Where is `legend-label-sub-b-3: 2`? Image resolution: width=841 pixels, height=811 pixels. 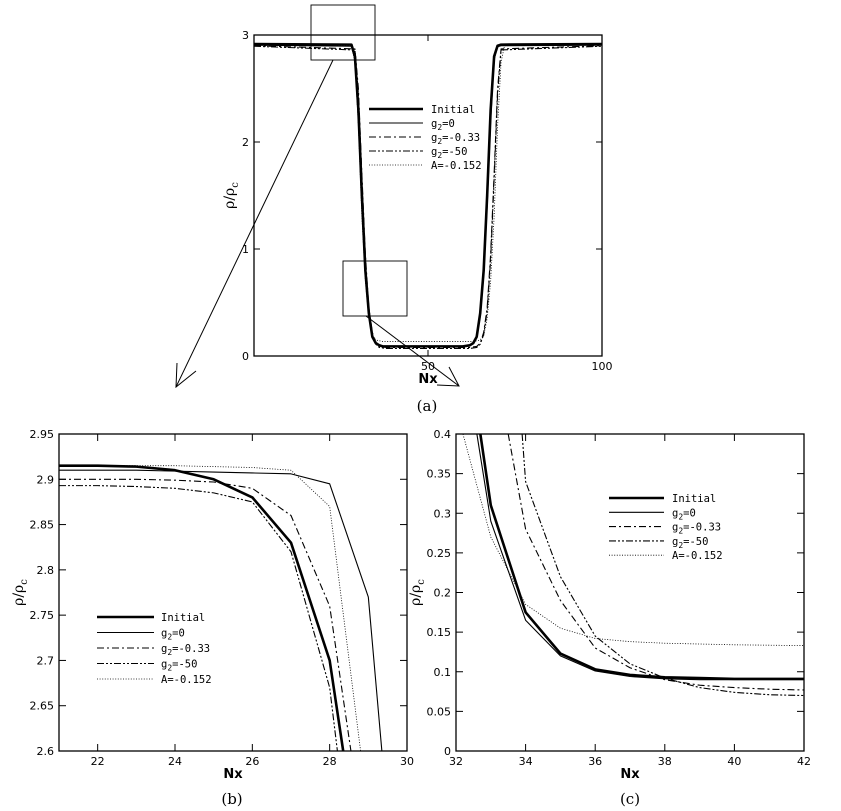 legend-label-sub-b-3: 2 is located at coordinates (169, 668).